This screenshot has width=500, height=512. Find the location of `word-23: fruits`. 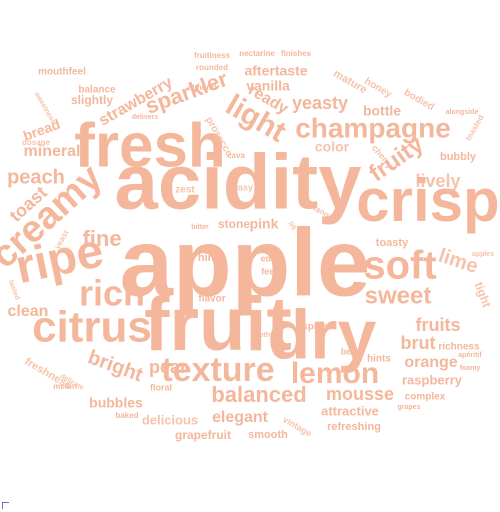

word-23: fruits is located at coordinates (438, 325).